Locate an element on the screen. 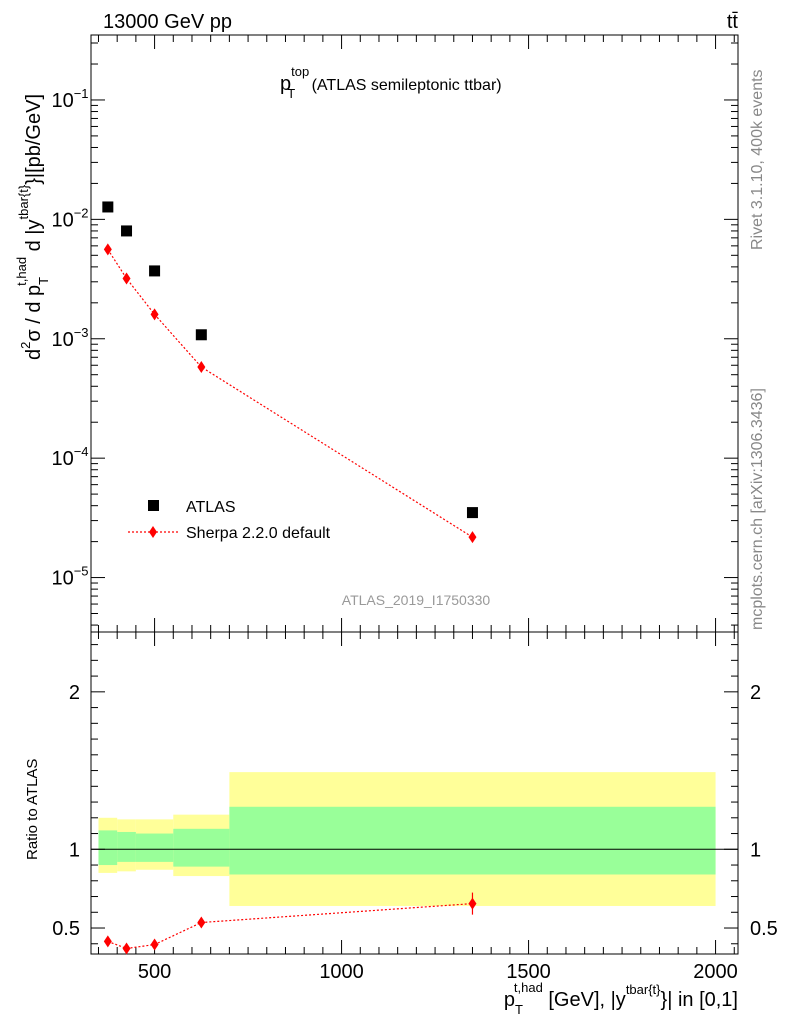 This screenshot has width=786, height=1024. legend-atlas-label: ATLAS is located at coordinates (211, 507).